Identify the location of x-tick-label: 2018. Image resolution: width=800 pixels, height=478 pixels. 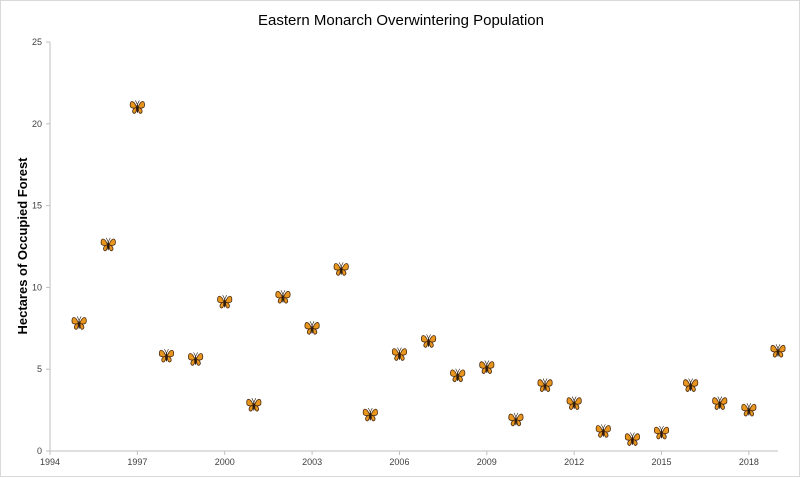
(749, 462).